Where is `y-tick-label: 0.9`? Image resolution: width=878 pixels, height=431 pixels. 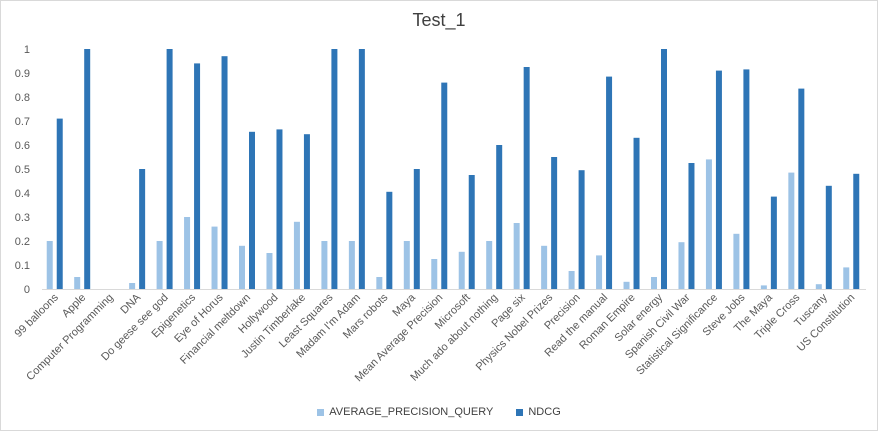
y-tick-label: 0.9 is located at coordinates (22, 74).